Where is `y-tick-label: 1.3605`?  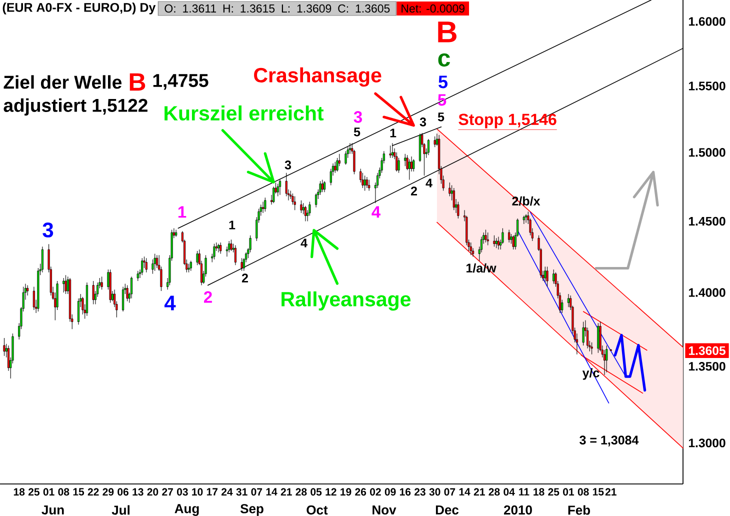 y-tick-label: 1.3605 is located at coordinates (707, 350).